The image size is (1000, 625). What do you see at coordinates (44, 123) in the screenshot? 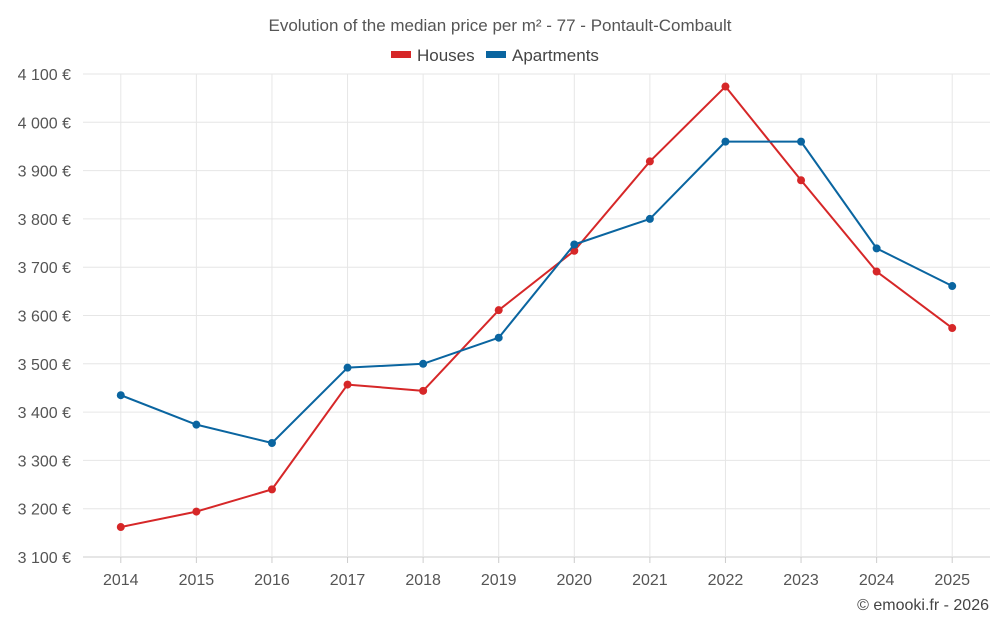
I see `y-tick-label: 4 000 €` at bounding box center [44, 123].